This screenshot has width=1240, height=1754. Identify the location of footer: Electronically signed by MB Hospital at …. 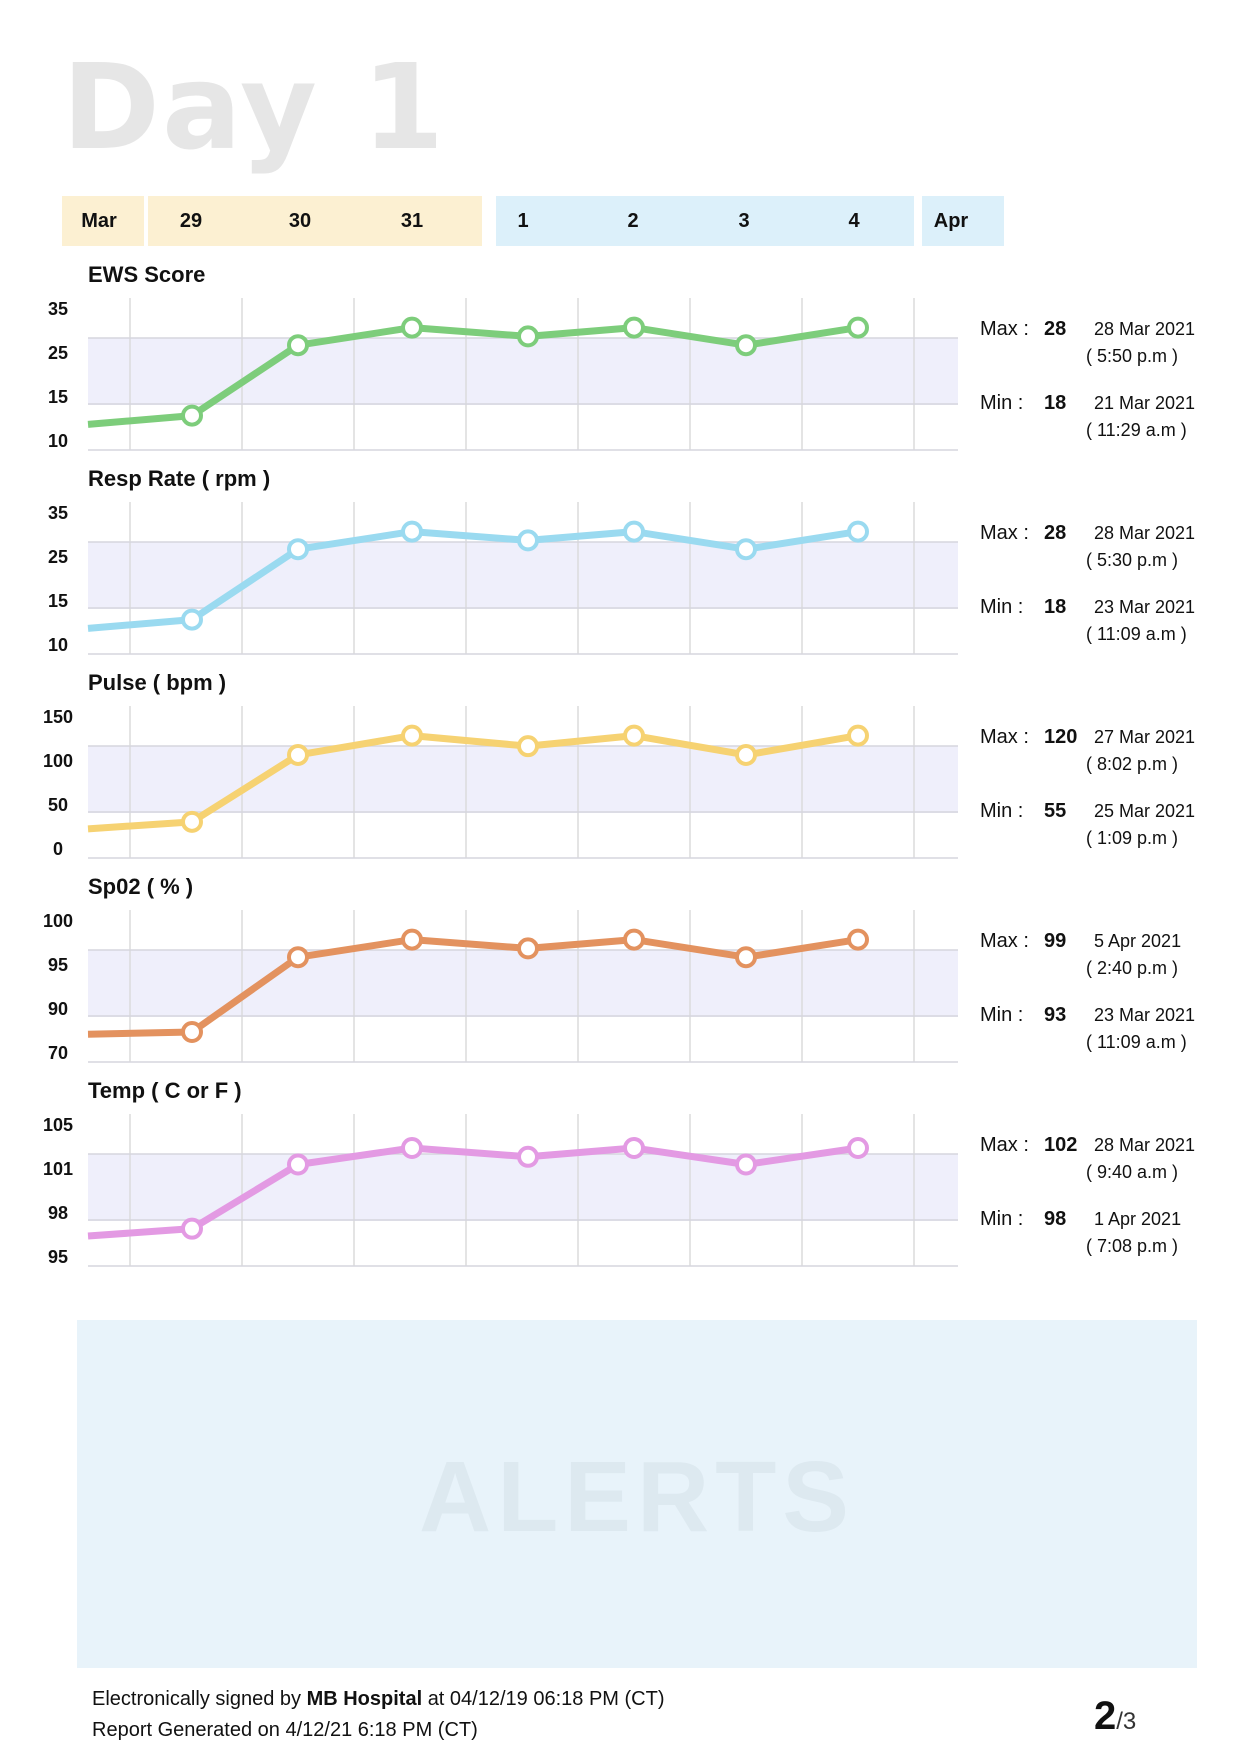
(378, 1715).